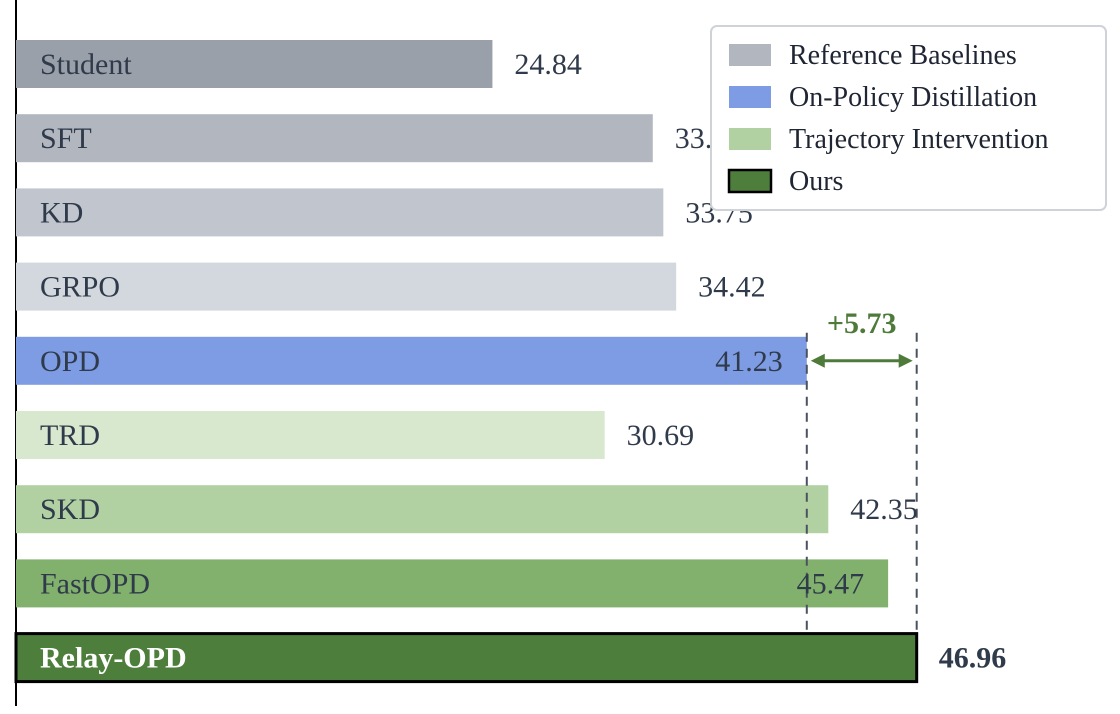 This screenshot has height=714, width=1120. What do you see at coordinates (422, 509) in the screenshot?
I see `bar-skd` at bounding box center [422, 509].